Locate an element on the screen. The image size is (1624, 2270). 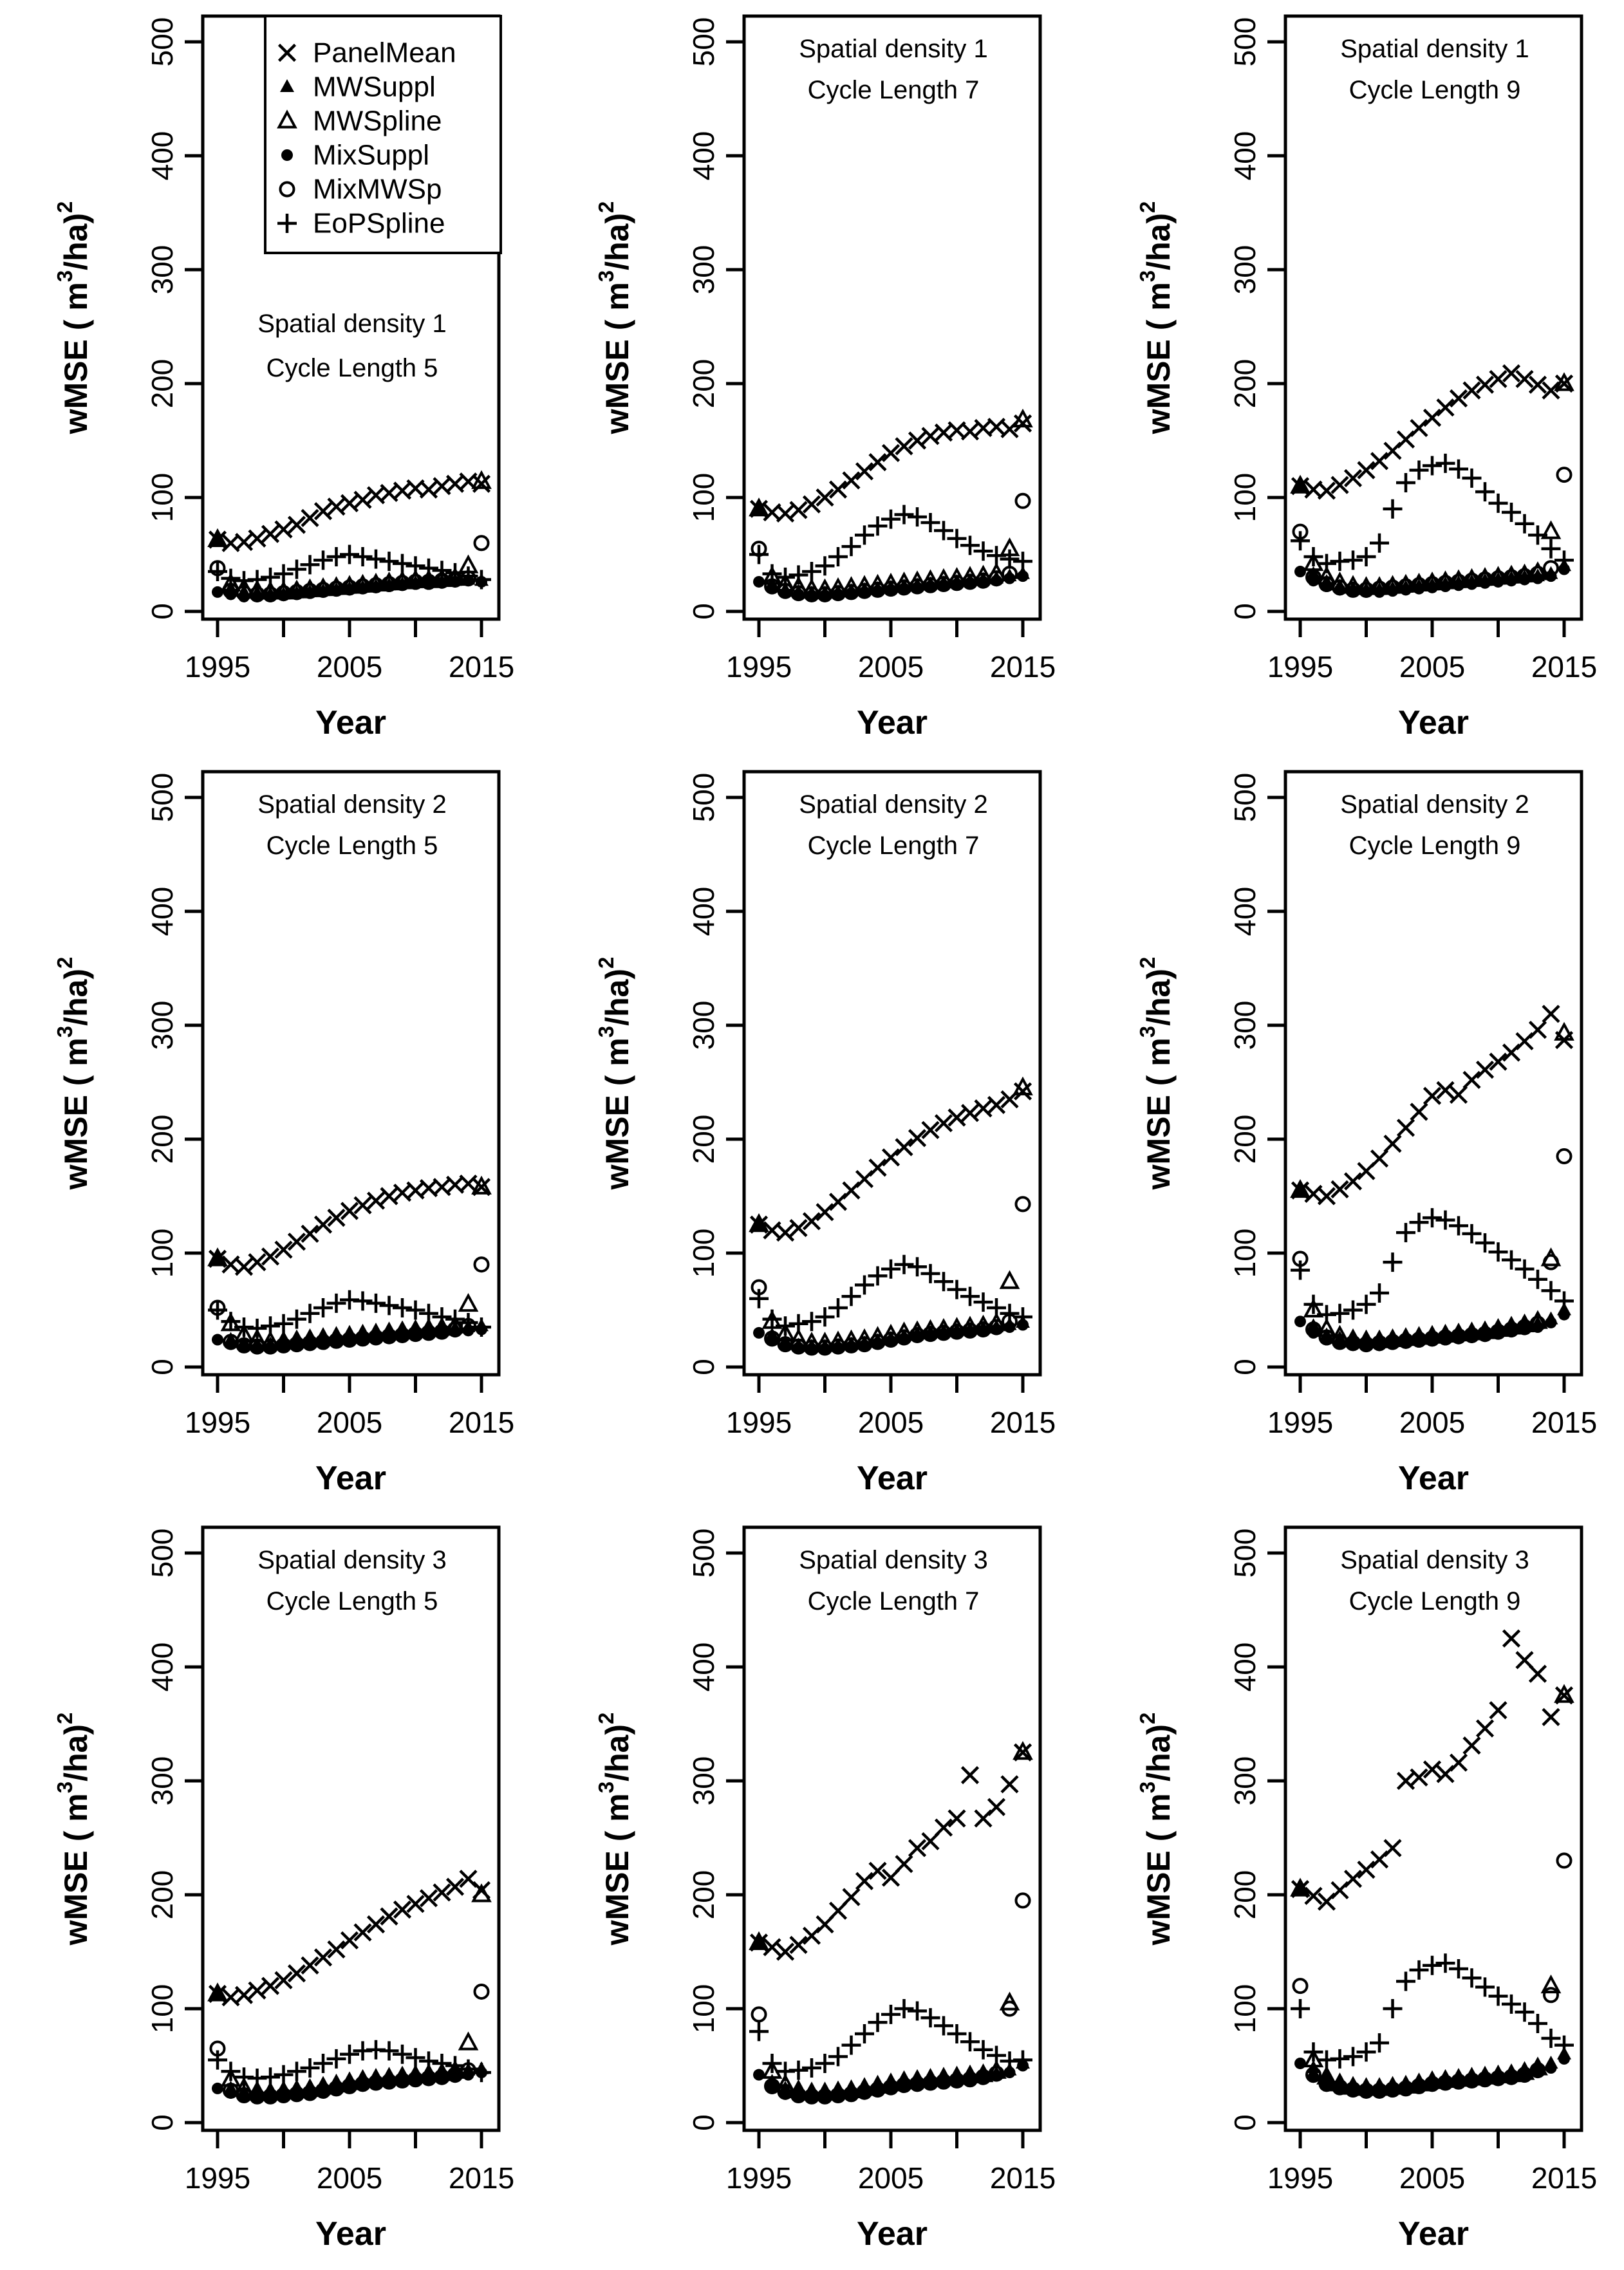
series-mwsuppl is located at coordinates (1432, 1265).